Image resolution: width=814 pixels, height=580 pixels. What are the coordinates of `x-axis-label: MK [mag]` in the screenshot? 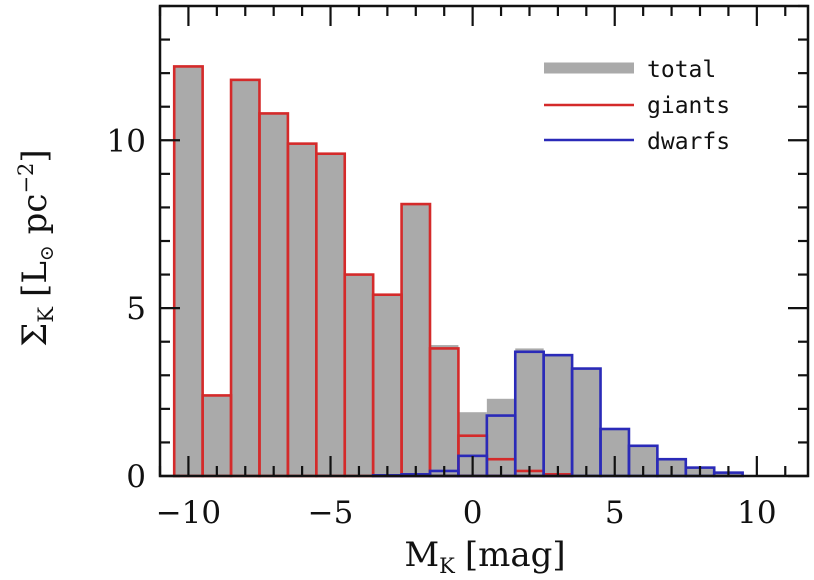 It's located at (484, 556).